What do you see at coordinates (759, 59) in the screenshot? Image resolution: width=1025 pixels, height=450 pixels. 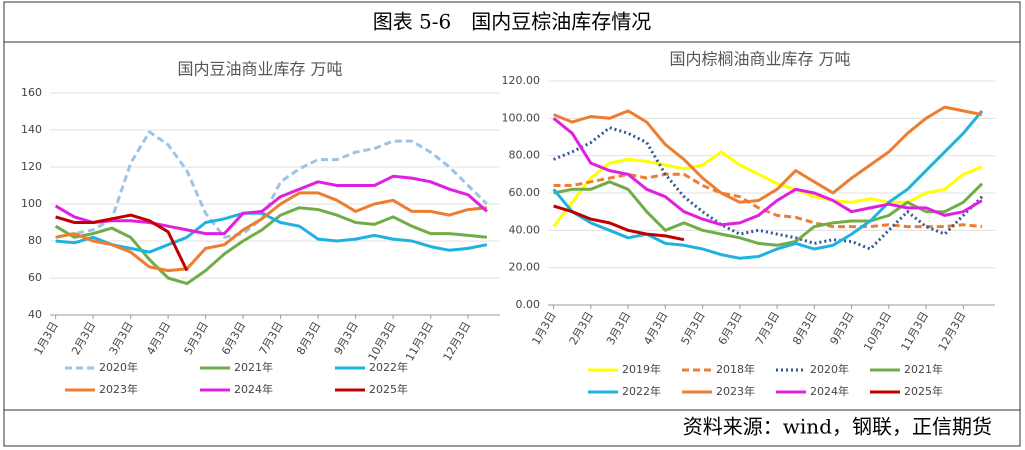 I see `chart-title: 国内棕榈油商业库存 万吨` at bounding box center [759, 59].